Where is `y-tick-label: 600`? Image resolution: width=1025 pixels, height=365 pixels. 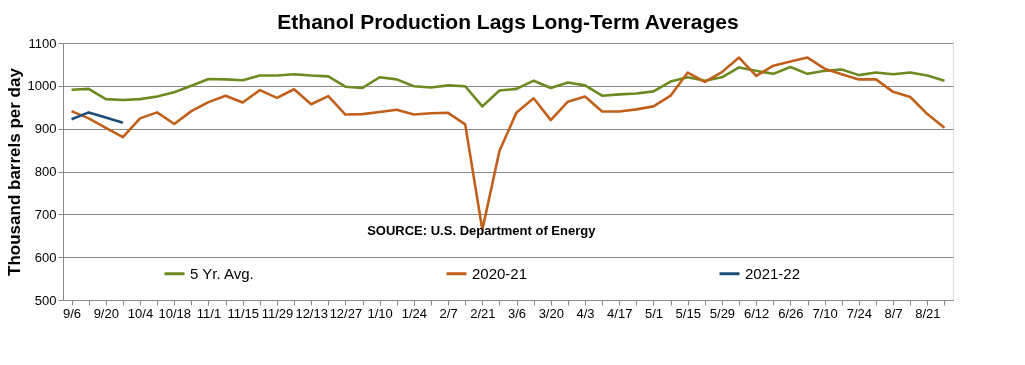
y-tick-label: 600 is located at coordinates (45, 257).